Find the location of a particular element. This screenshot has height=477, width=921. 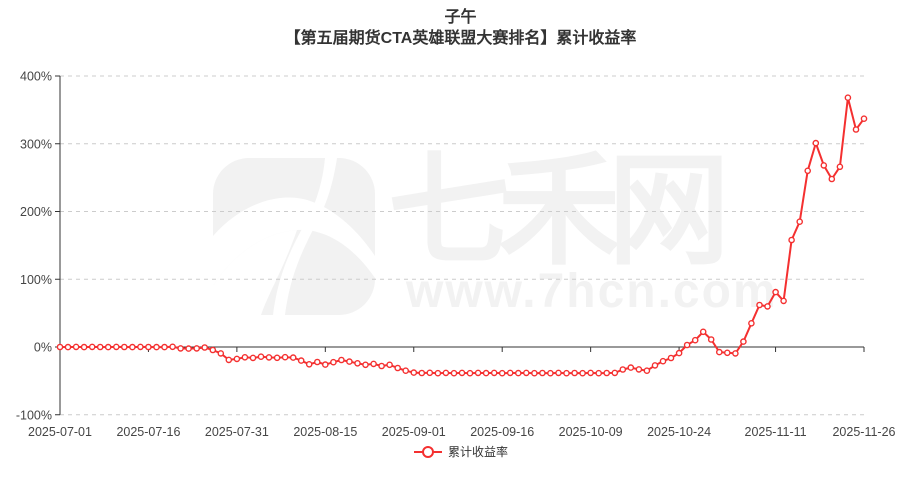

legend-item: 累计收益率 is located at coordinates (460, 451).